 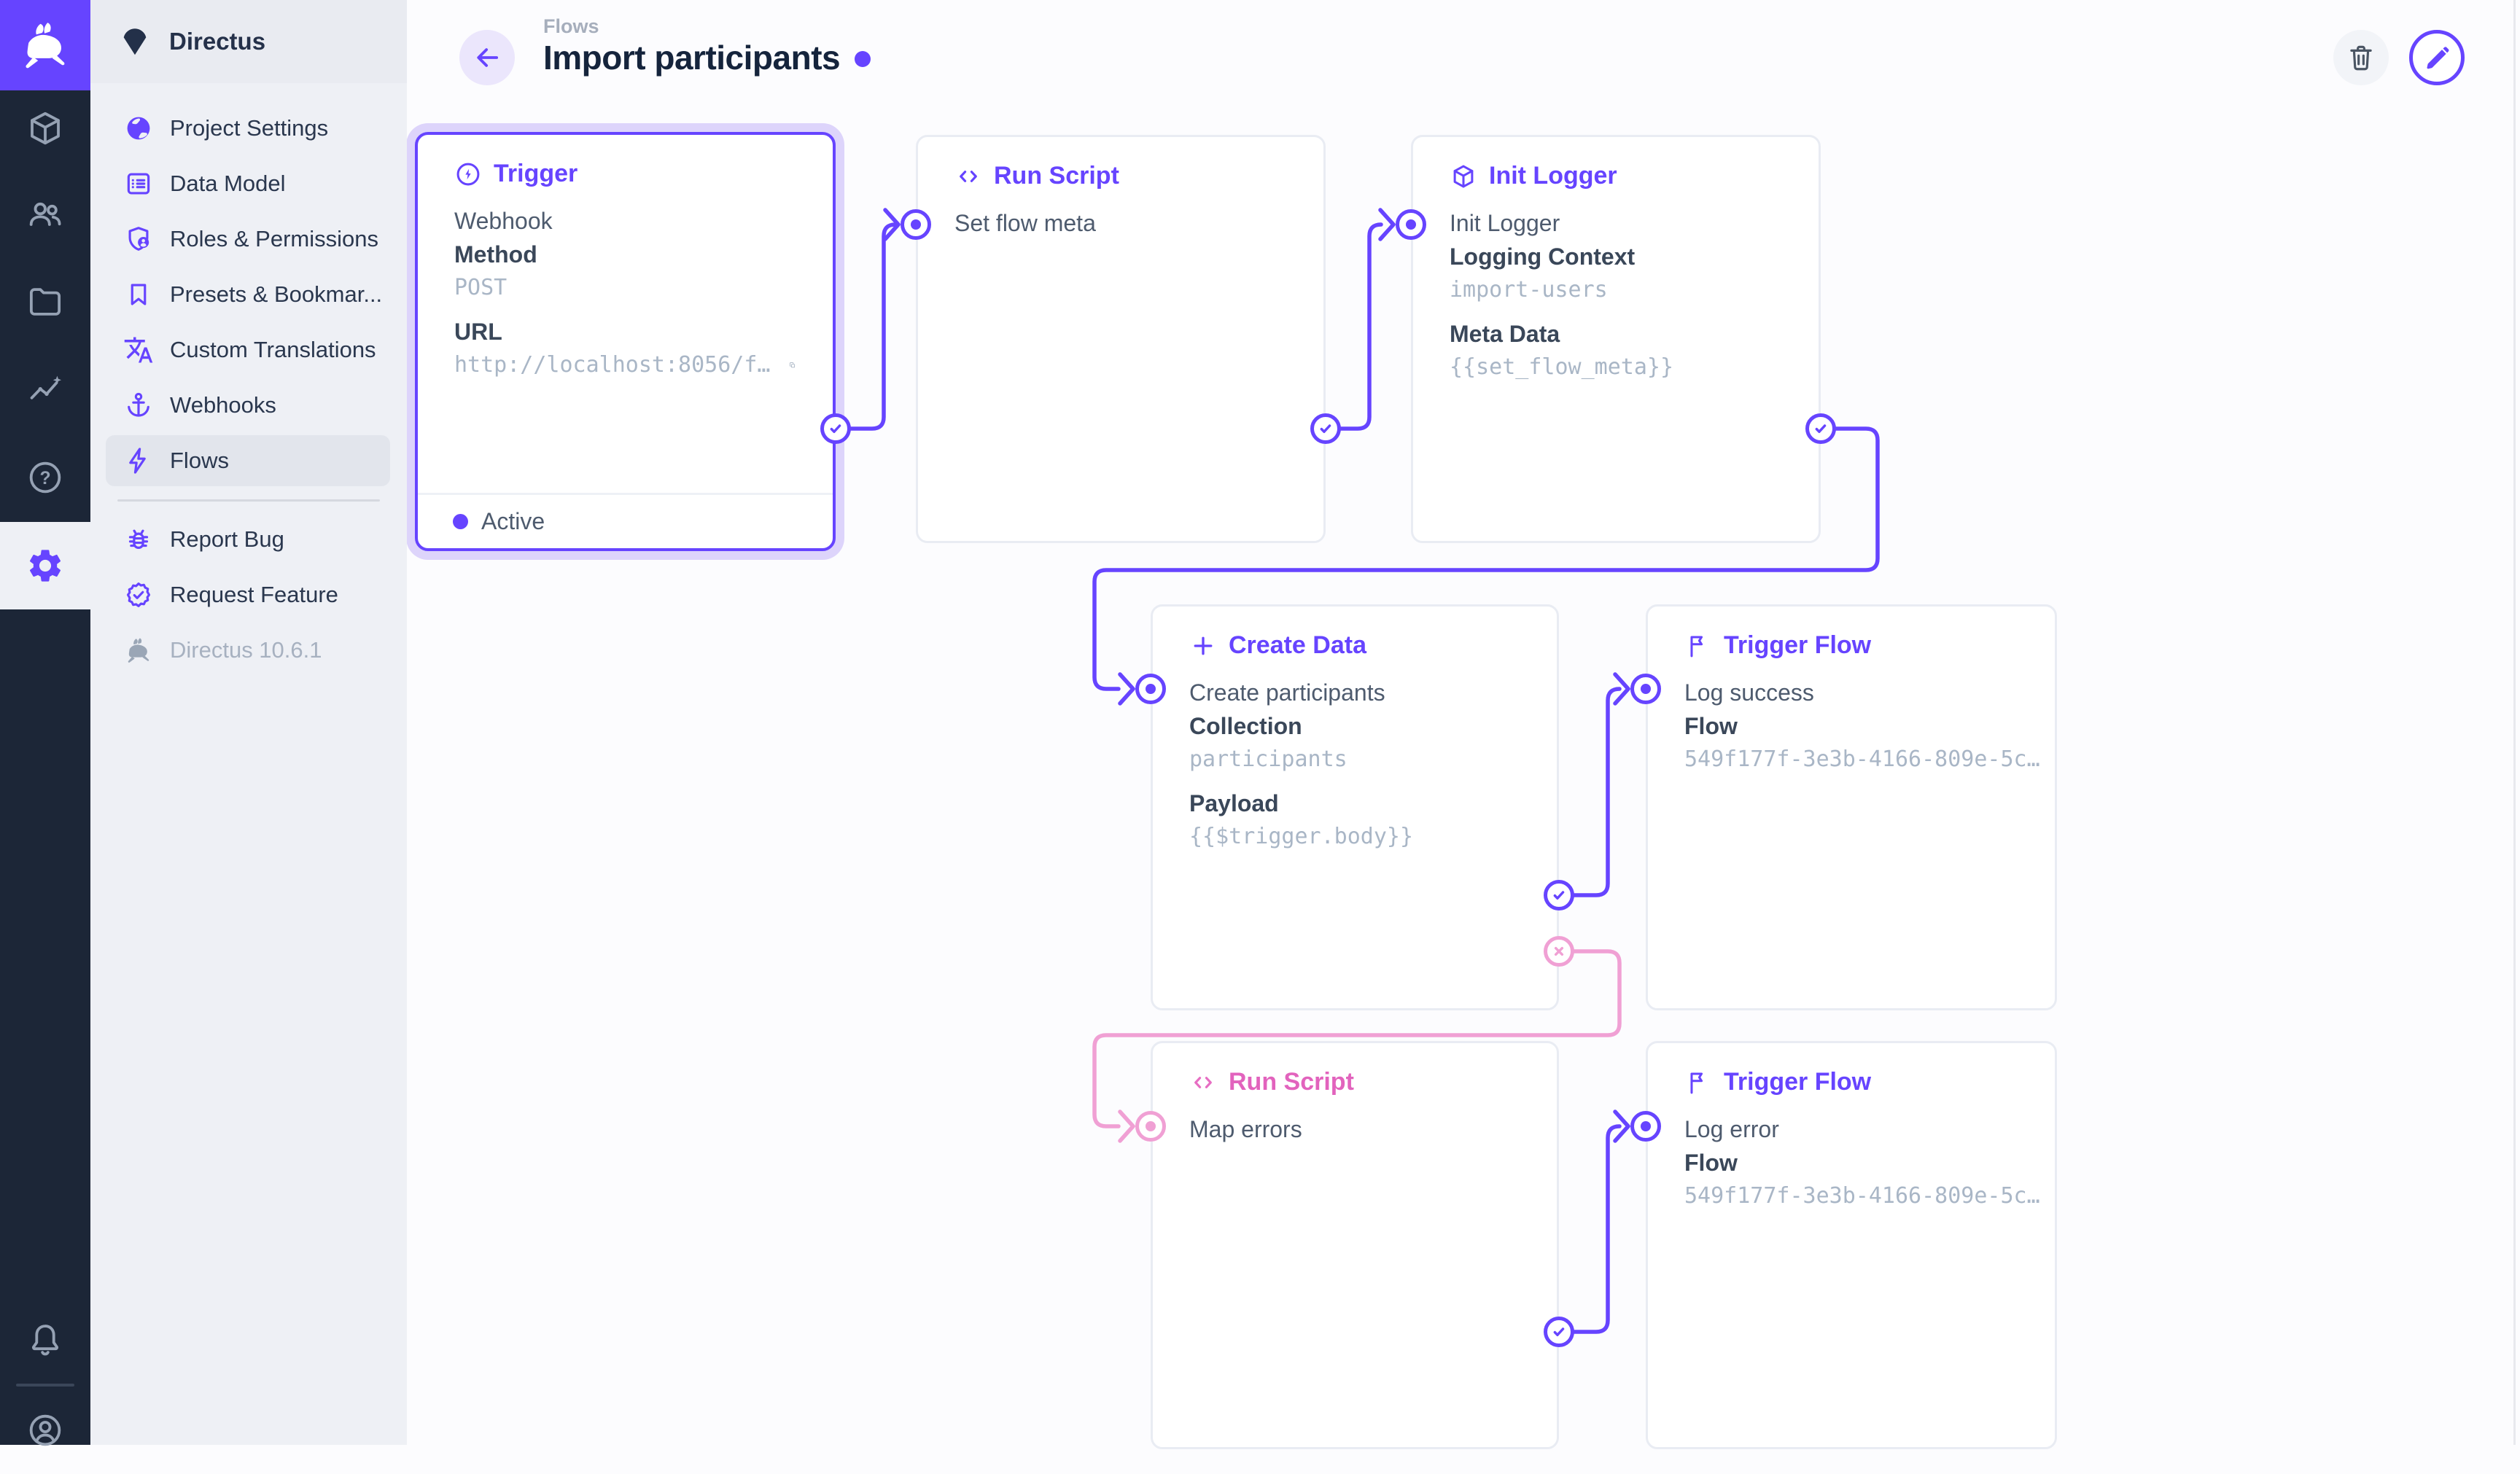 I want to click on help-icon: ?, so click(x=45, y=478).